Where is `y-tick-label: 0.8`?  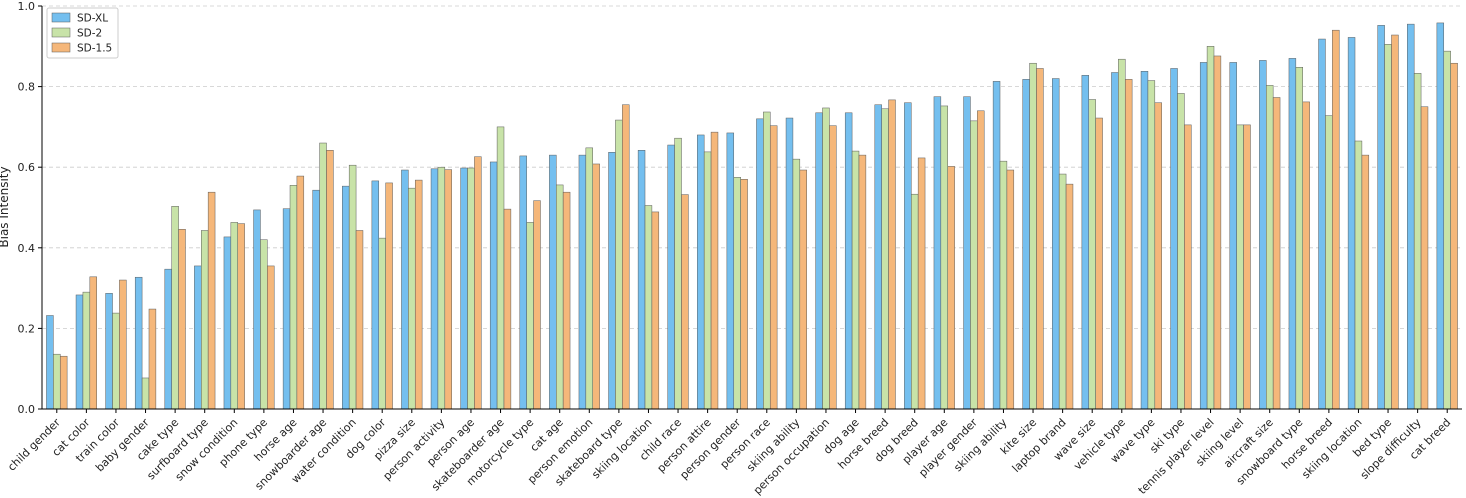 y-tick-label: 0.8 is located at coordinates (27, 87).